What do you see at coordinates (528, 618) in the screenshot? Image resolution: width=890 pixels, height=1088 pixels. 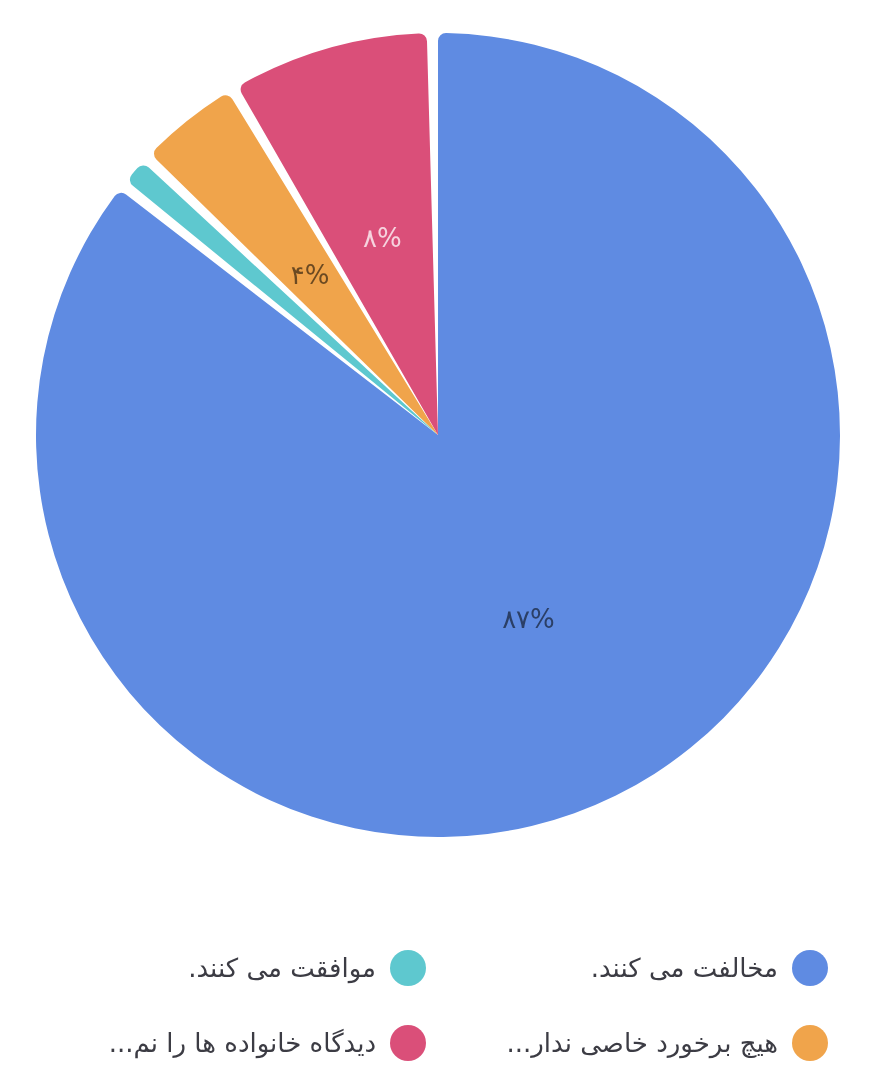 I see `data-label: ۸۷%` at bounding box center [528, 618].